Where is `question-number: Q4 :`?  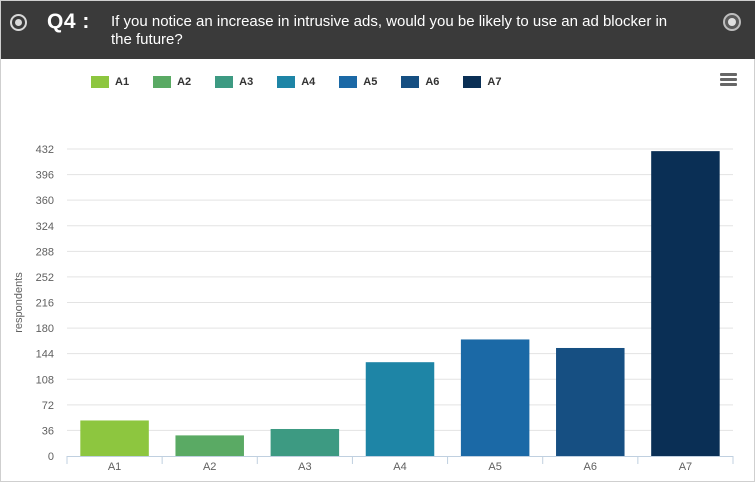
question-number: Q4 : is located at coordinates (68, 21).